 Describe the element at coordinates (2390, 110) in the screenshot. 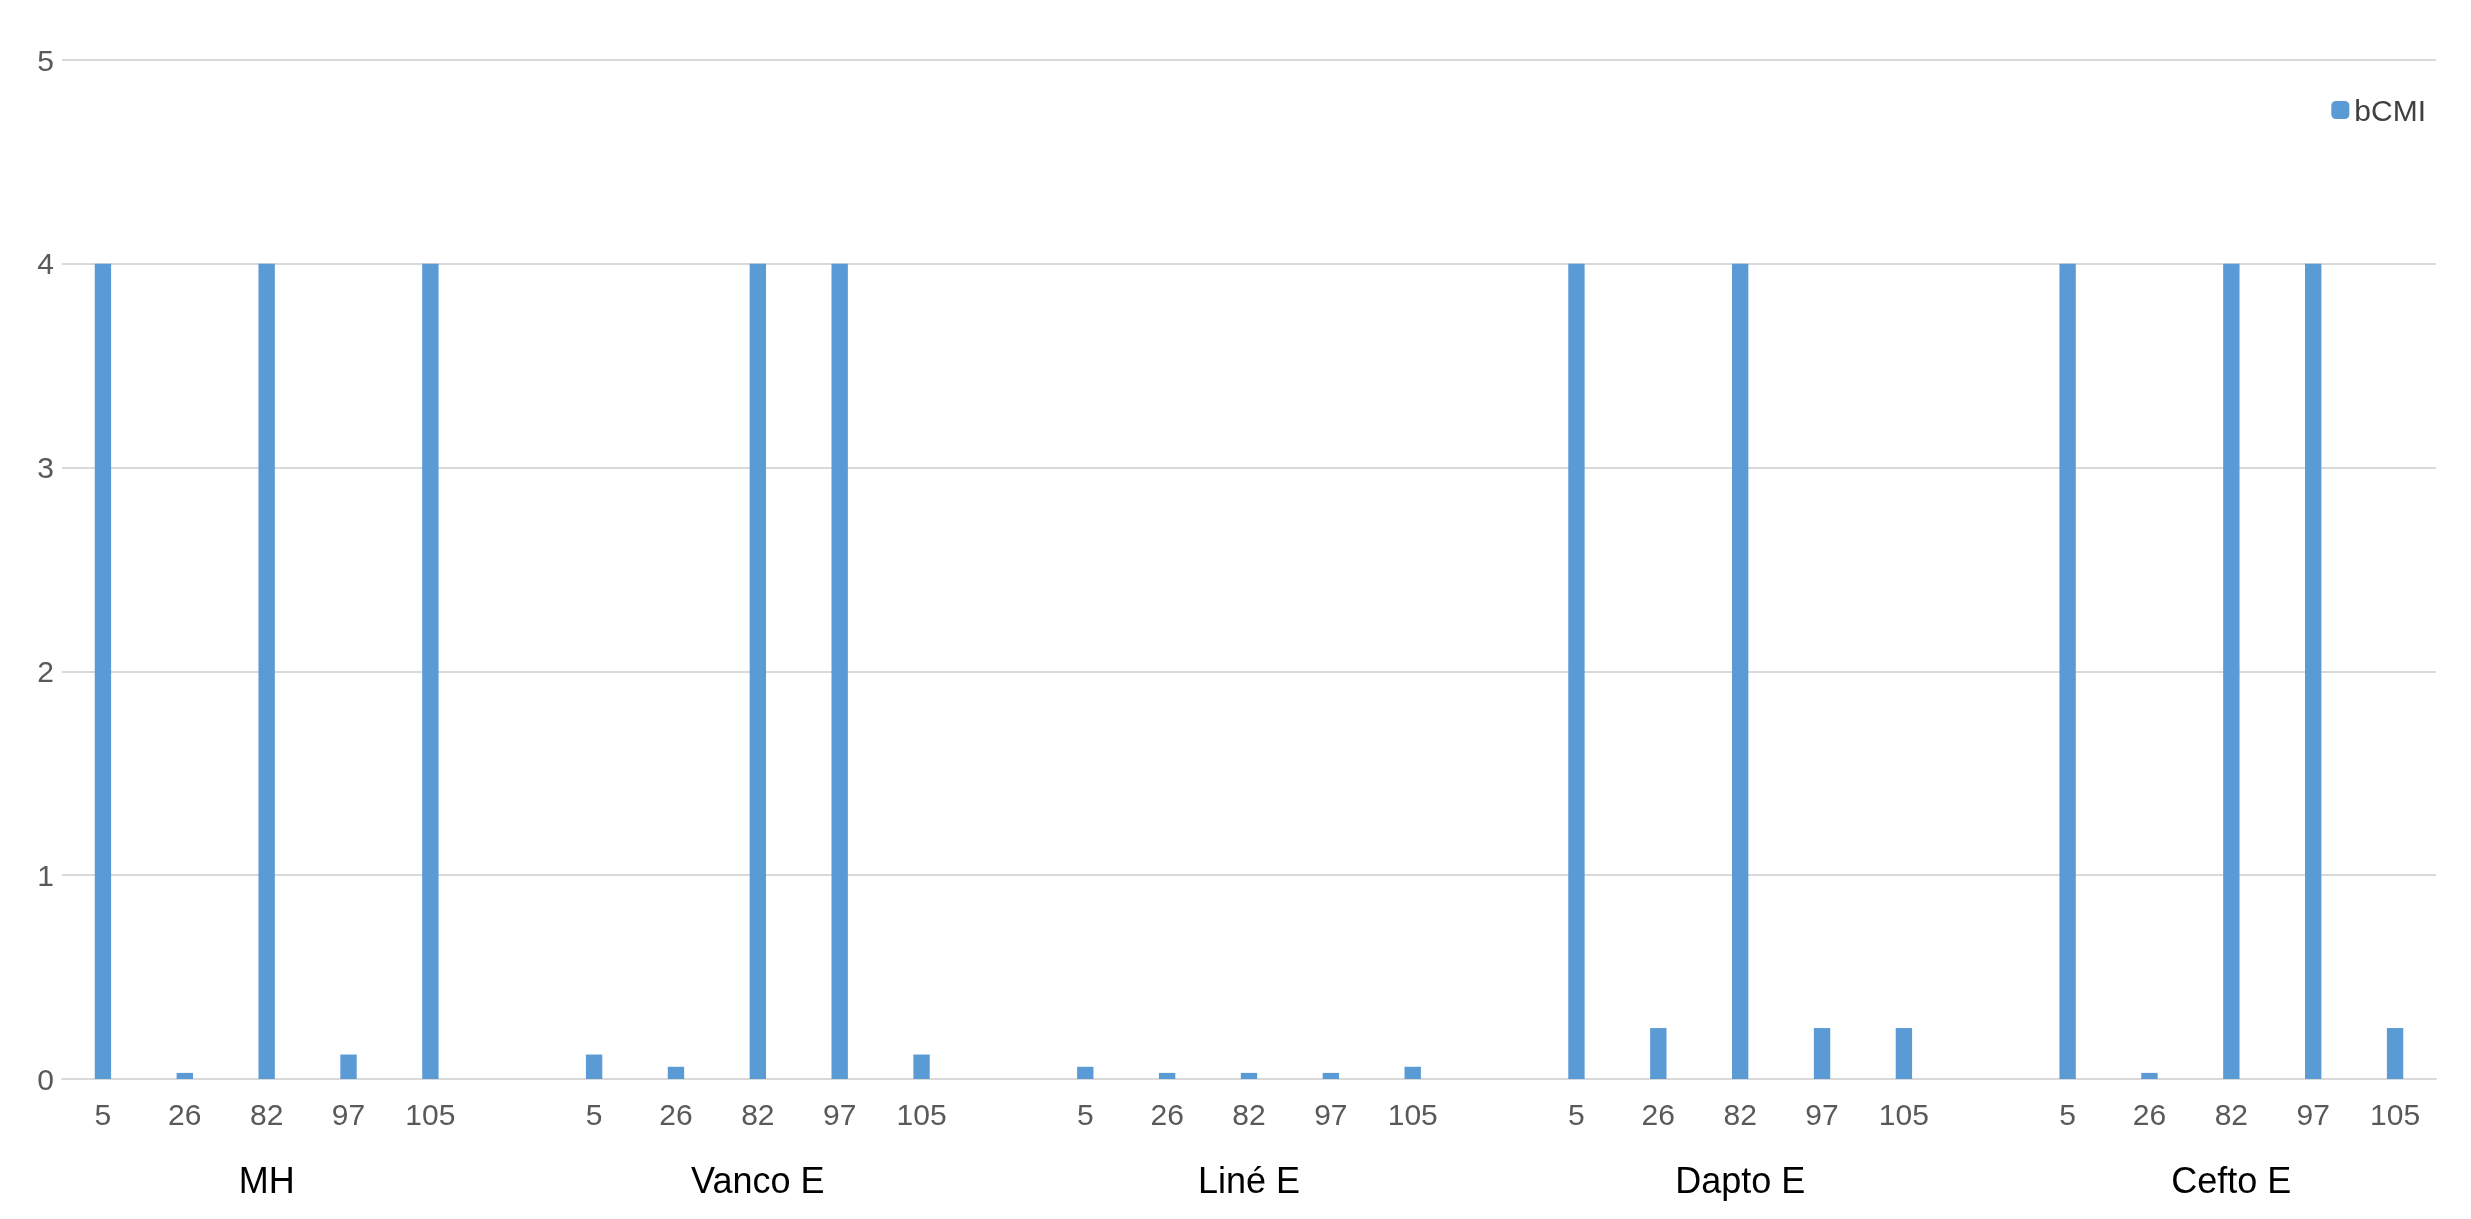

I see `legend-label: bCMI` at that location.